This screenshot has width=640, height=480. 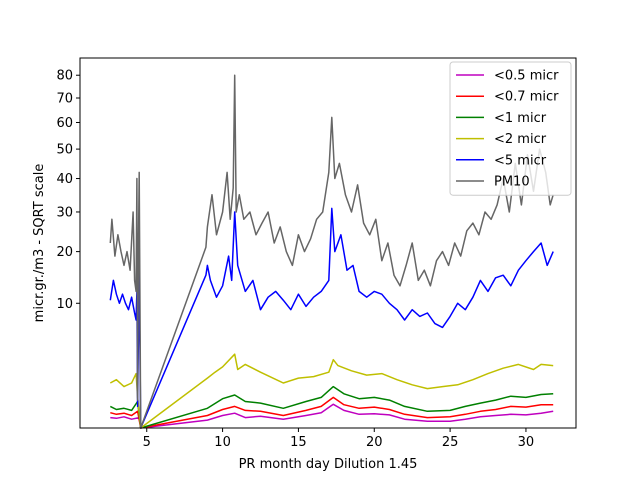 What do you see at coordinates (147, 442) in the screenshot?
I see `x-tick-label: 5` at bounding box center [147, 442].